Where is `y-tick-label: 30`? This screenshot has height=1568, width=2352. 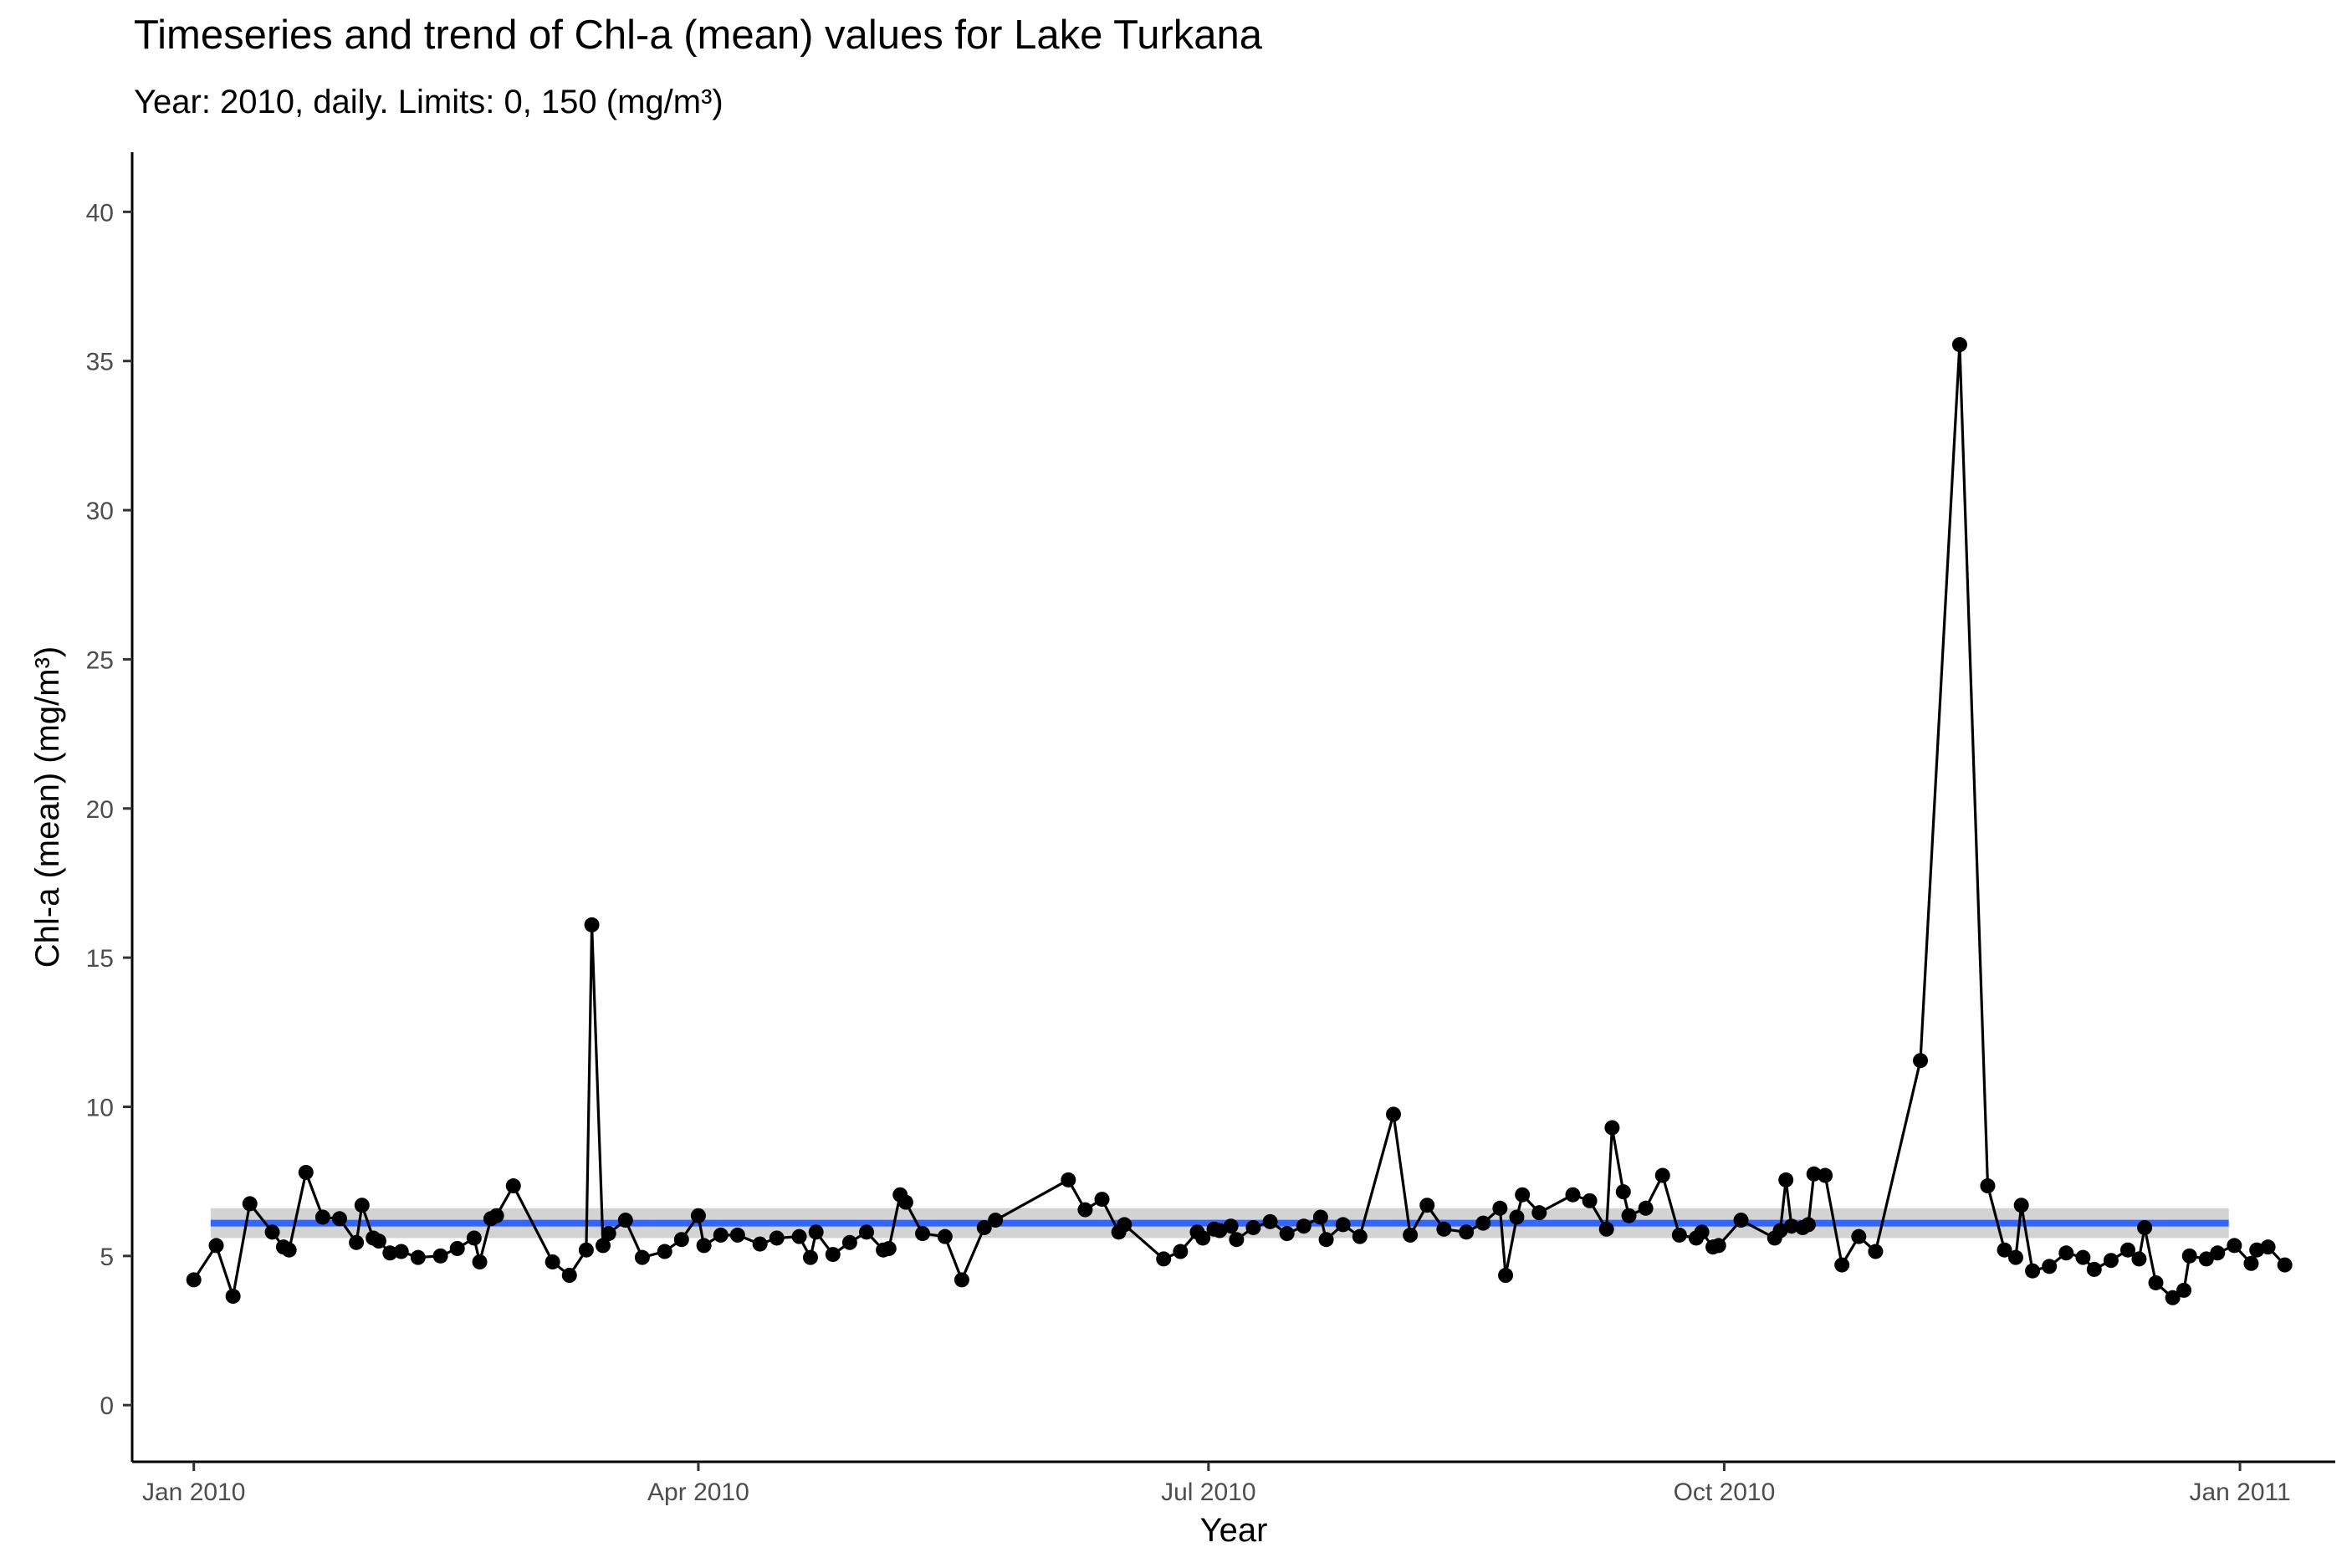 y-tick-label: 30 is located at coordinates (100, 511).